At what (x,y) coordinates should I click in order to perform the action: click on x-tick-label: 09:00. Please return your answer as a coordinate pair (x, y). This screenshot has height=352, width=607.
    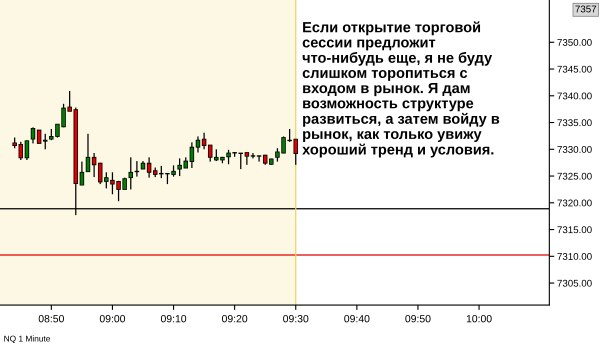
    Looking at the image, I should click on (113, 318).